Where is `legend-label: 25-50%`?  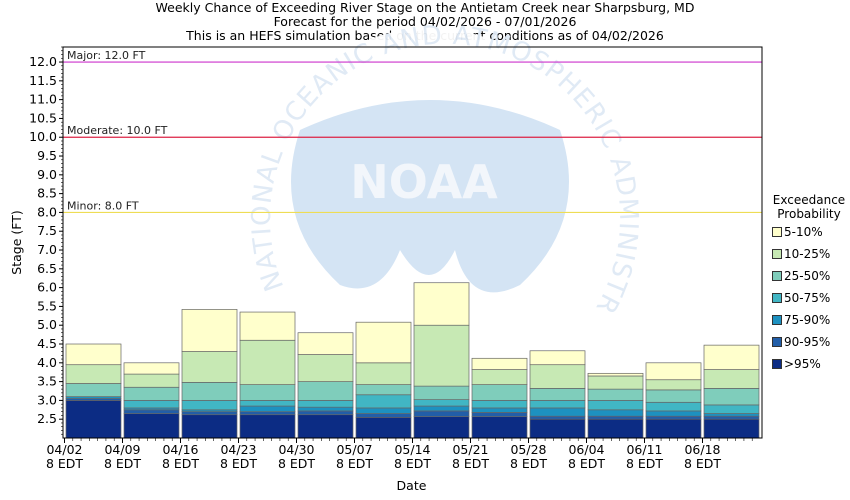 legend-label: 25-50% is located at coordinates (807, 276).